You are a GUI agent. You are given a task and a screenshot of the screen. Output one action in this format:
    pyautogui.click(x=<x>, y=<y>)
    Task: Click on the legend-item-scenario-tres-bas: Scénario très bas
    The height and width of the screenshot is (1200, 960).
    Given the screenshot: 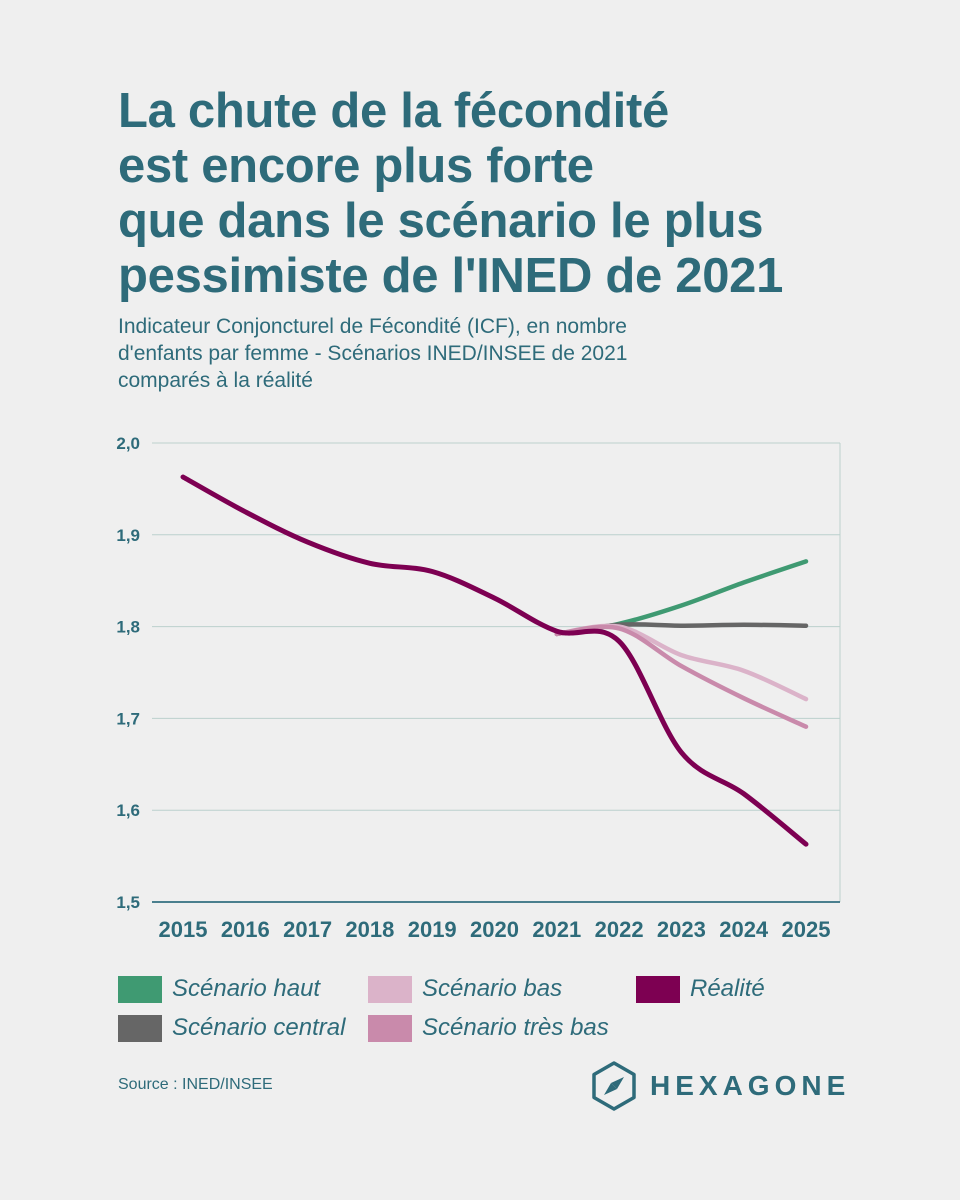 What is the action you would take?
    pyautogui.click(x=488, y=1028)
    